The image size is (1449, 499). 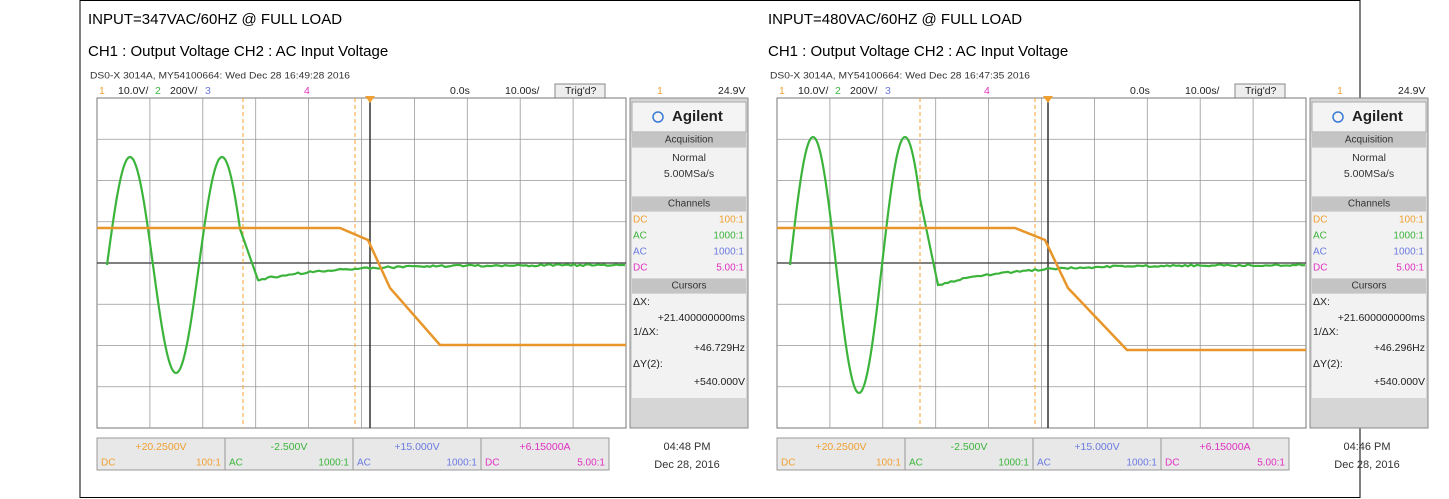 I want to click on cursor-text: +46.729Hz, so click(x=719, y=348).